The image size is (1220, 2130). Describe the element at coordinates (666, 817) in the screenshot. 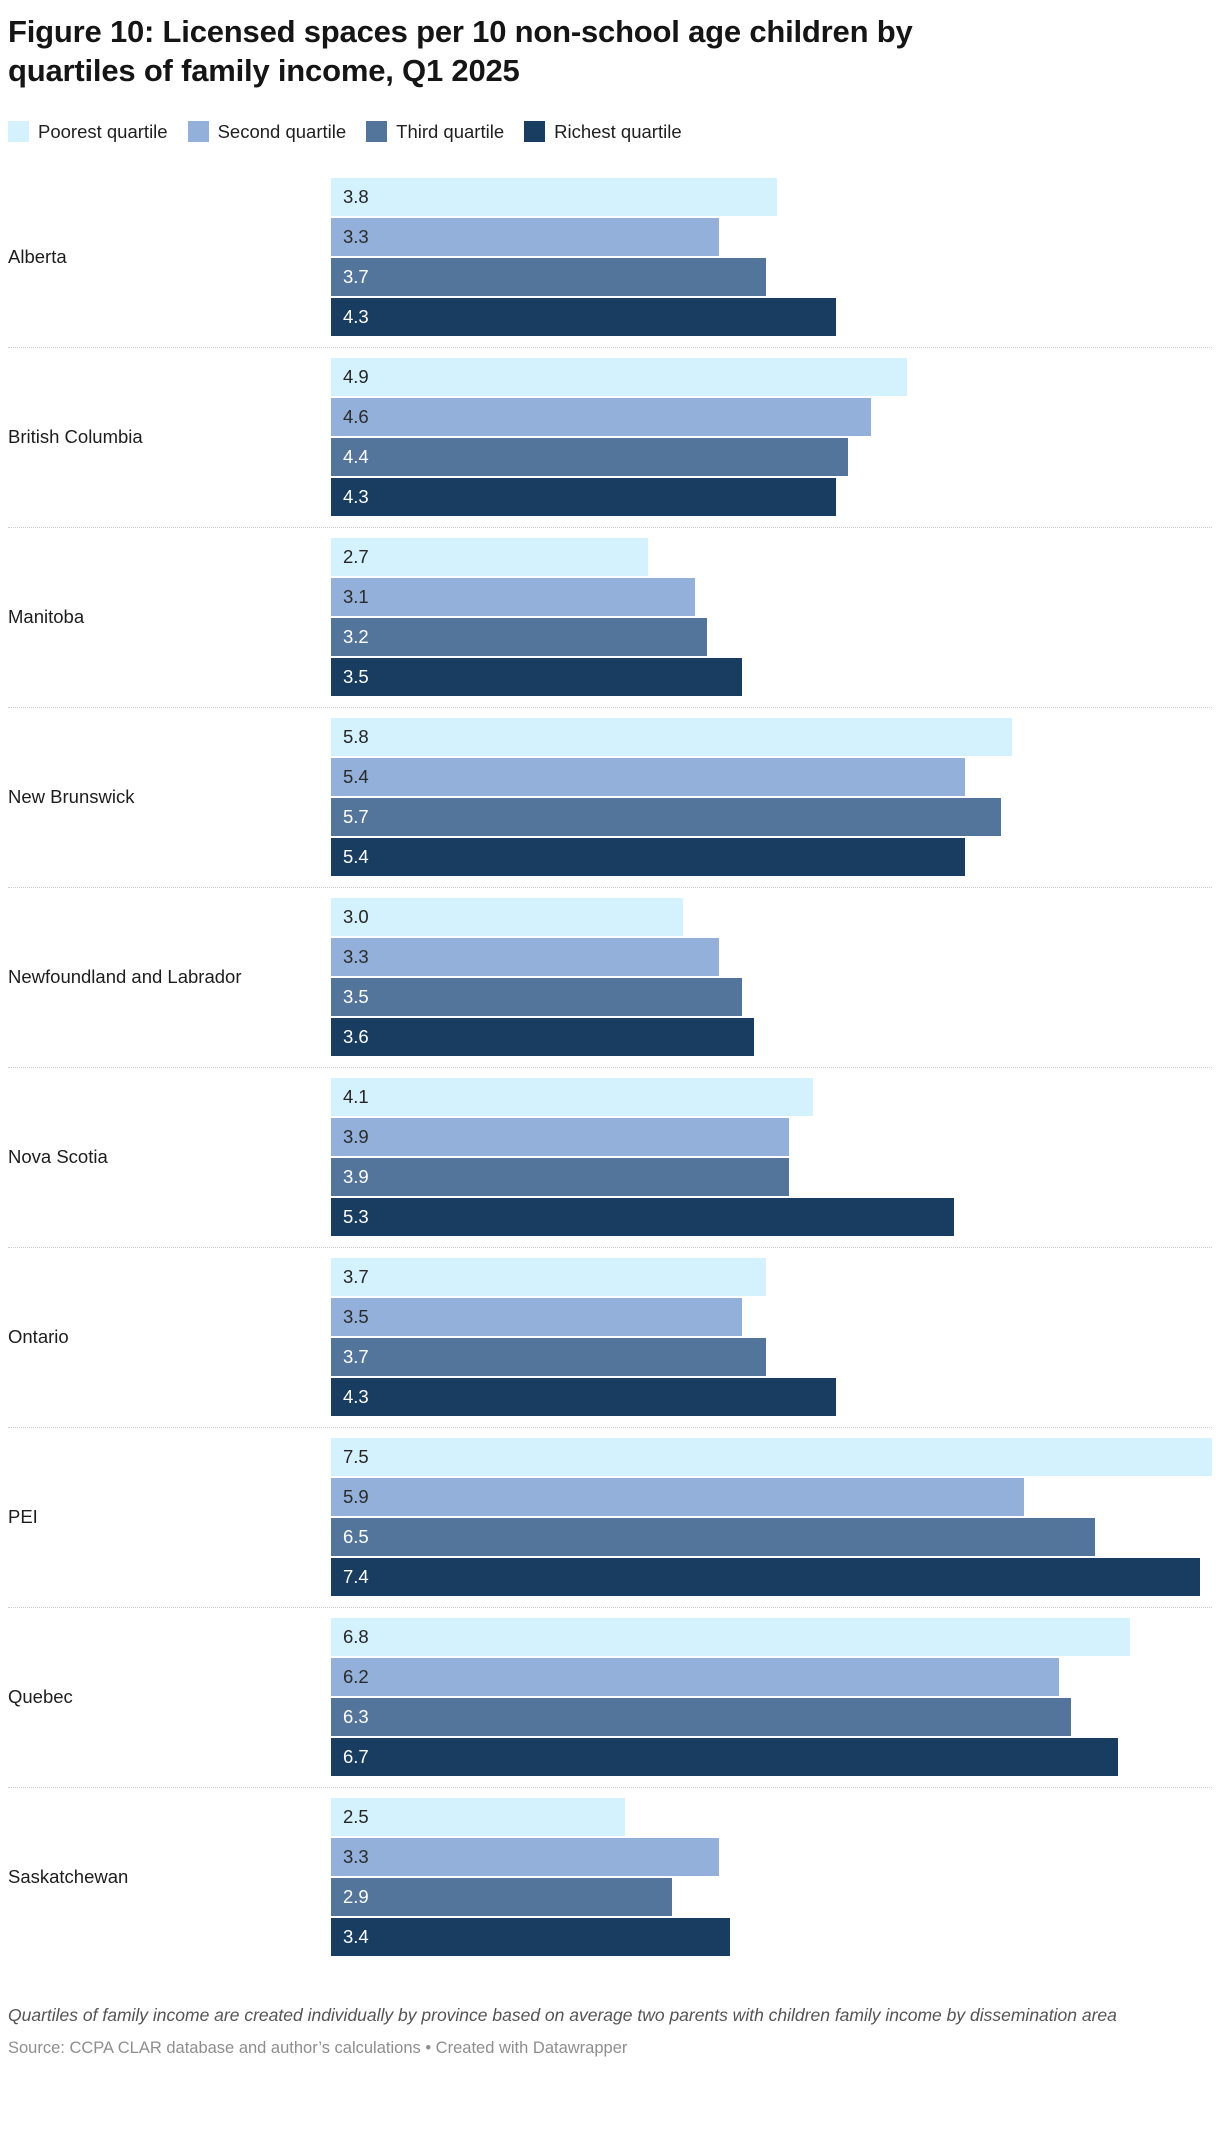

I see `bar-third-quartile: 5.7` at that location.